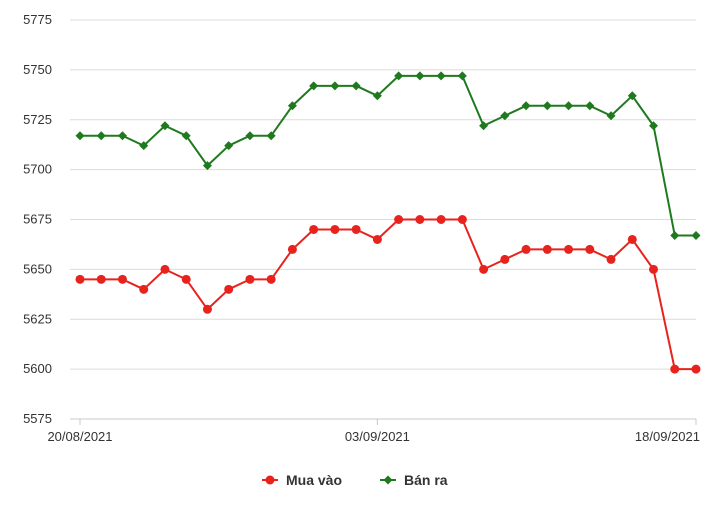  Describe the element at coordinates (37, 219) in the screenshot. I see `y-tick-label: 5675` at that location.